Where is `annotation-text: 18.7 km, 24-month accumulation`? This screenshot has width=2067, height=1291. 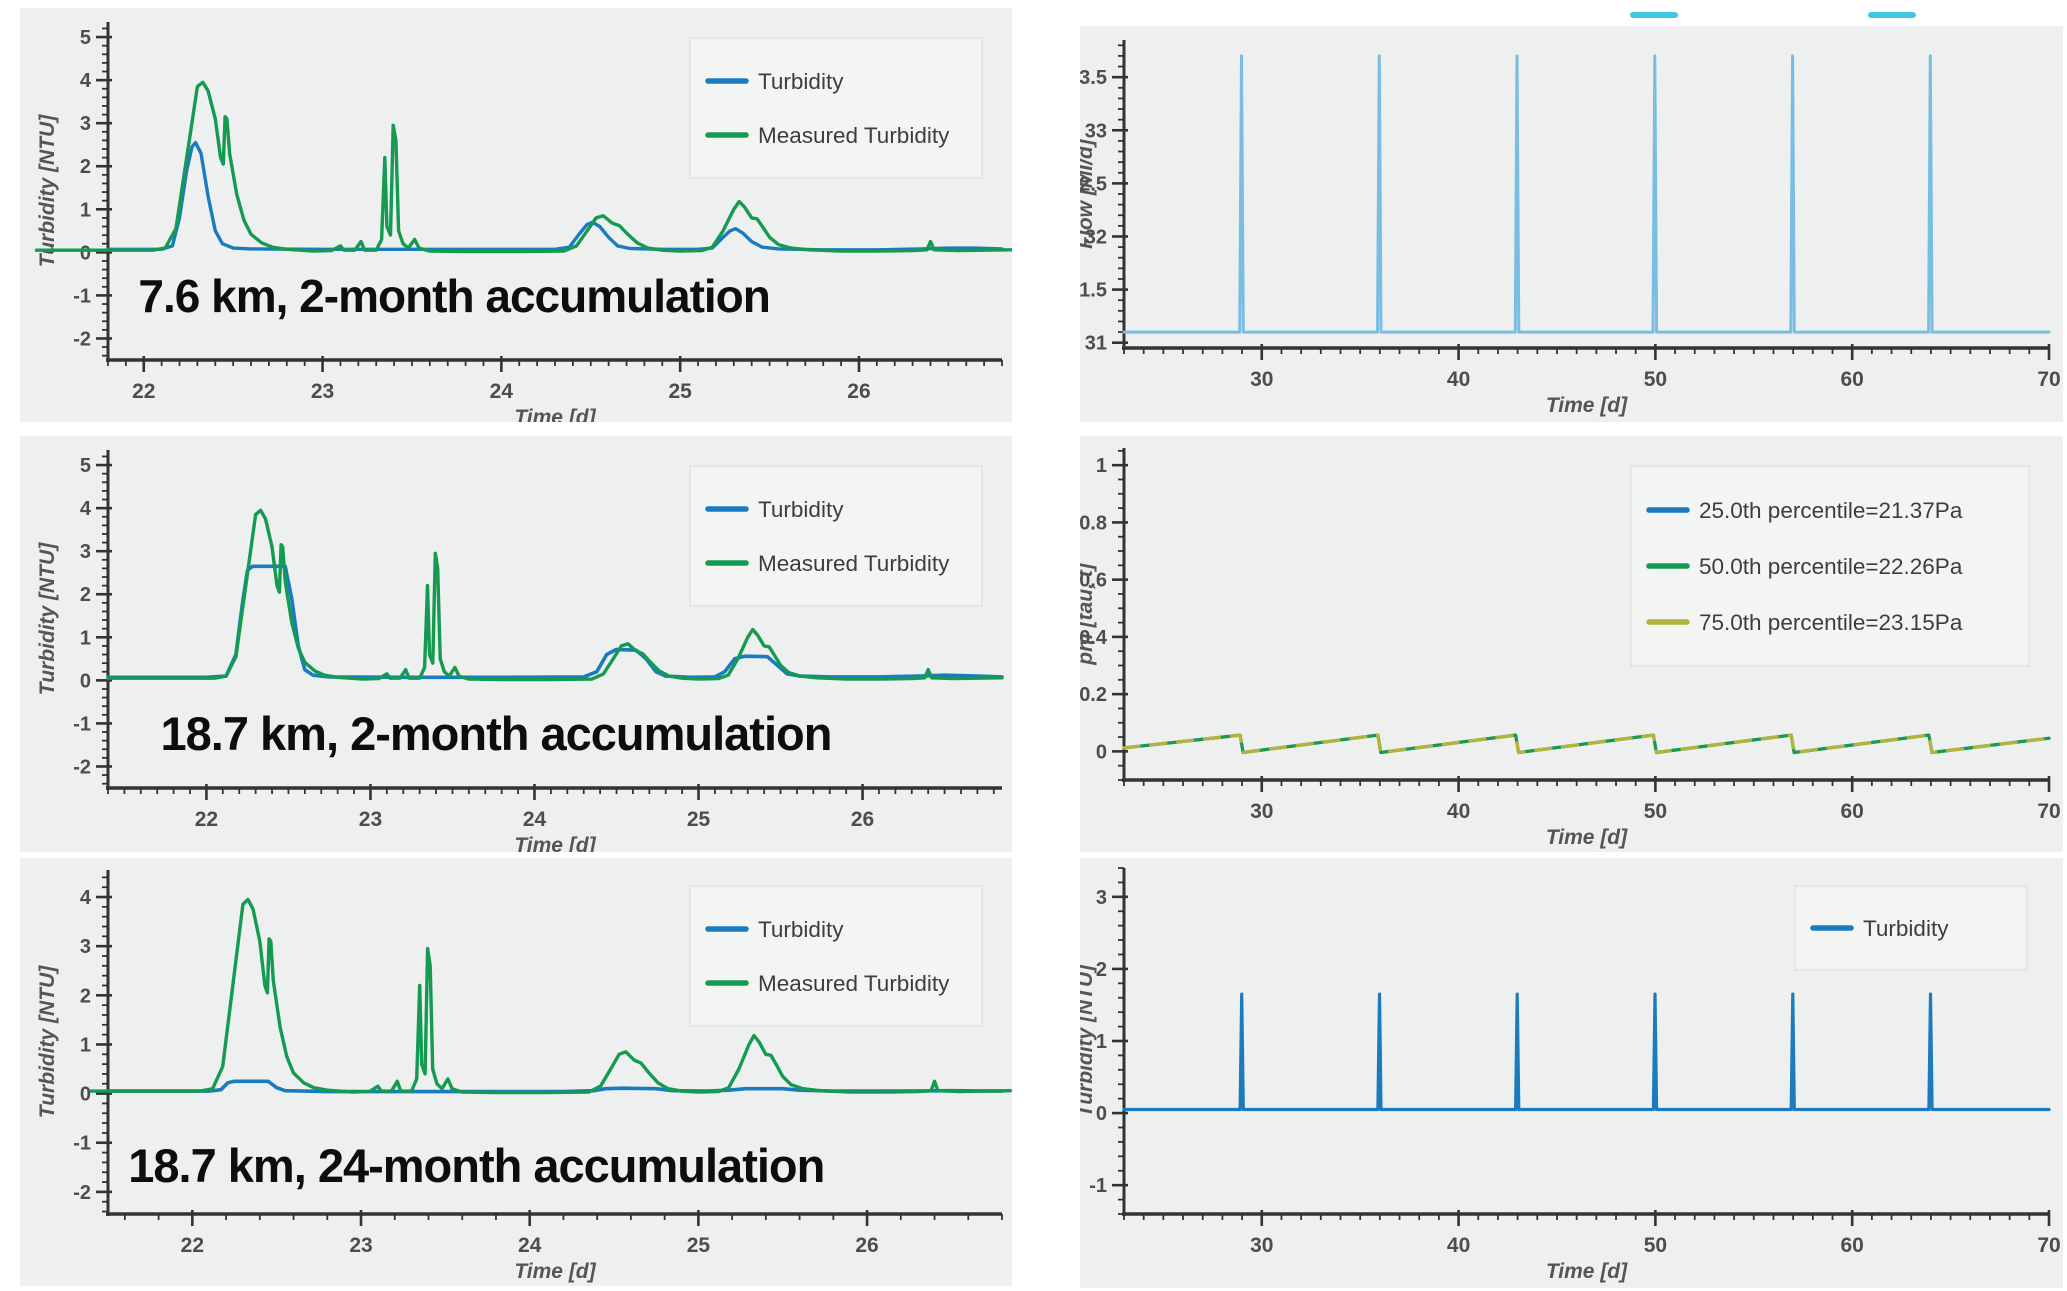 annotation-text: 18.7 km, 24-month accumulation is located at coordinates (476, 1165).